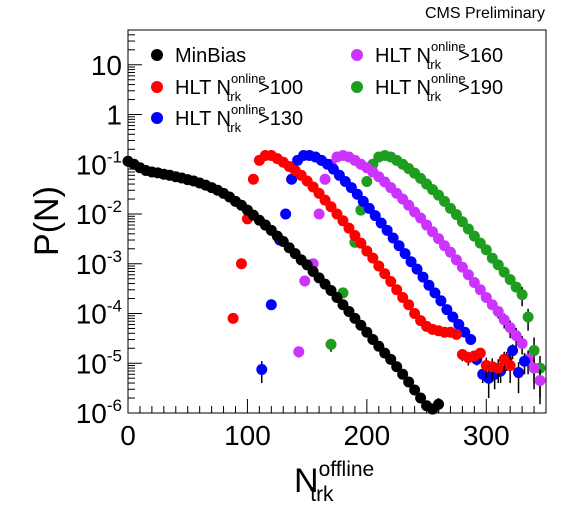  I want to click on y-tick-label: 10⁻², so click(99, 213).